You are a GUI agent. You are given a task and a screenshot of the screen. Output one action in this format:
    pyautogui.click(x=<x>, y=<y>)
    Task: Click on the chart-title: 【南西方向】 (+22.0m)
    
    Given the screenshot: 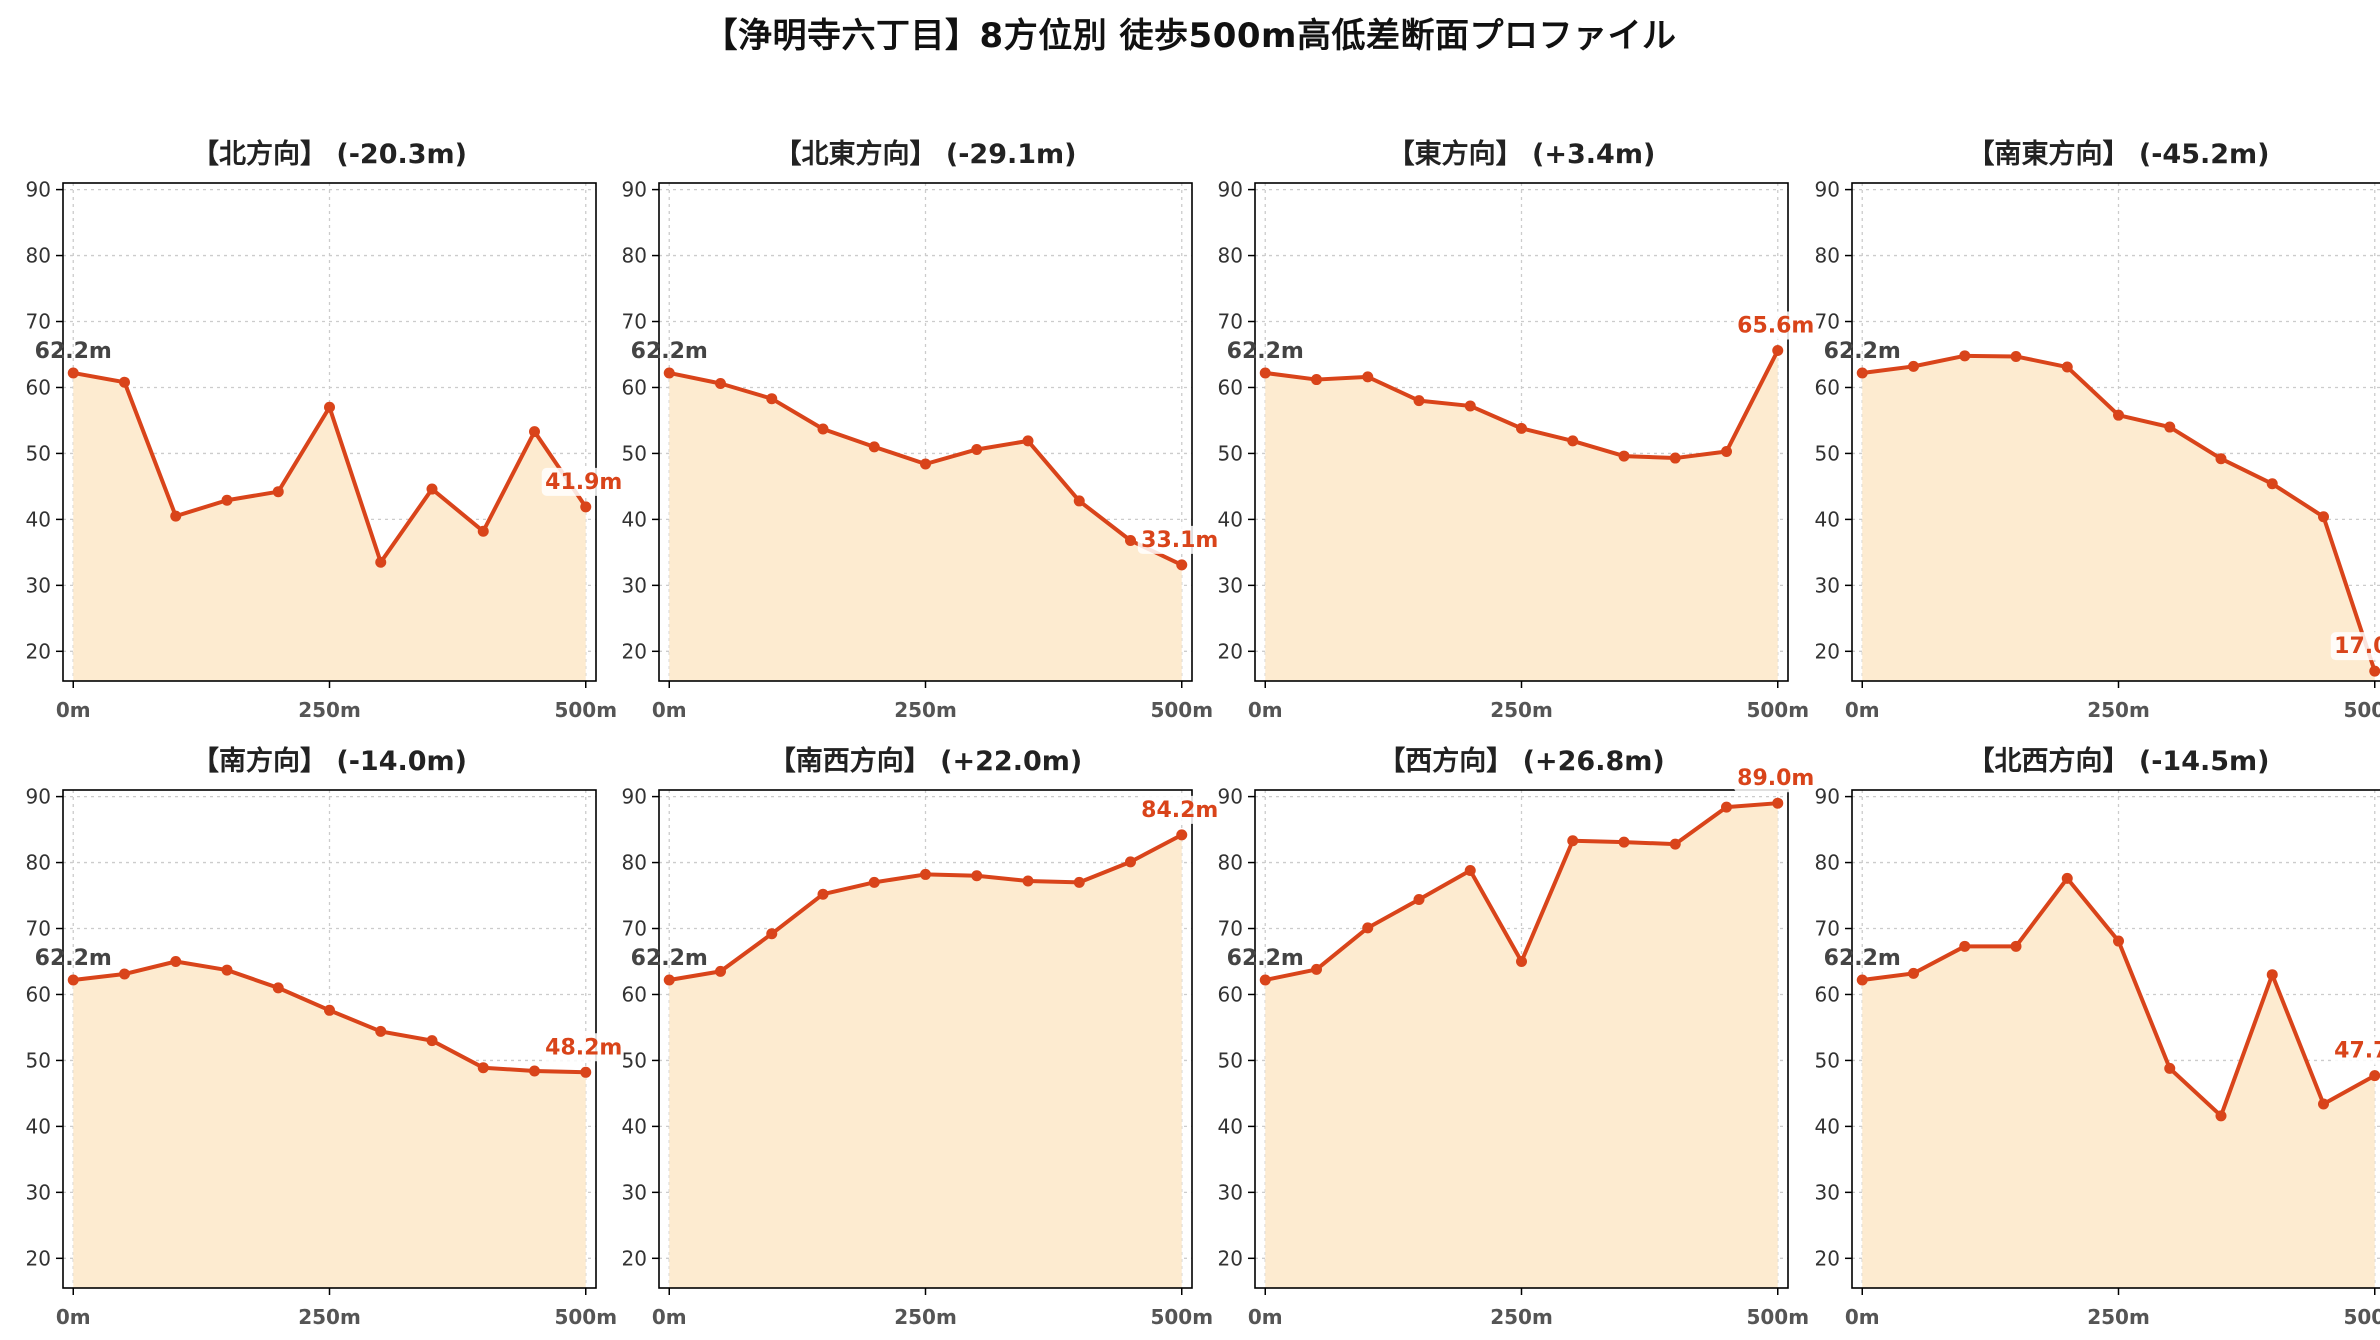 What is the action you would take?
    pyautogui.click(x=925, y=761)
    